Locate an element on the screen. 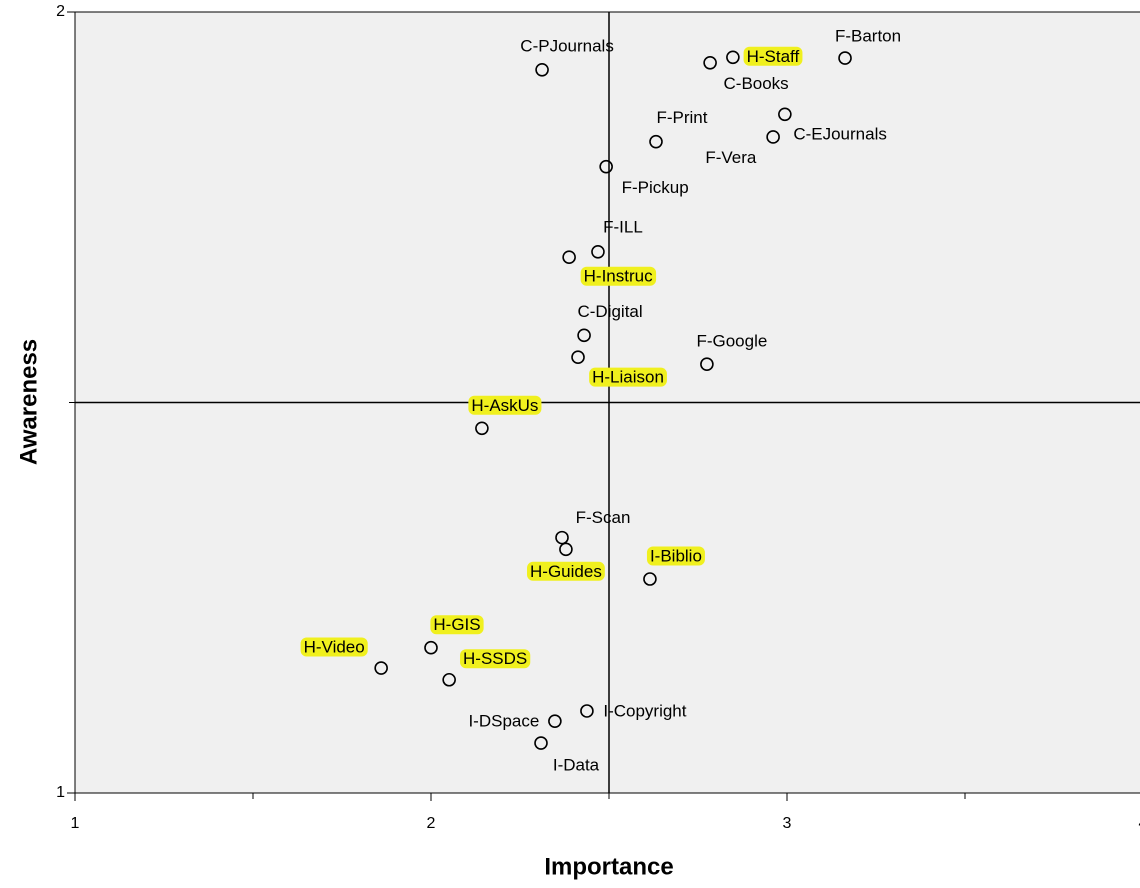  point-label-group: C-PJournals is located at coordinates (567, 45).